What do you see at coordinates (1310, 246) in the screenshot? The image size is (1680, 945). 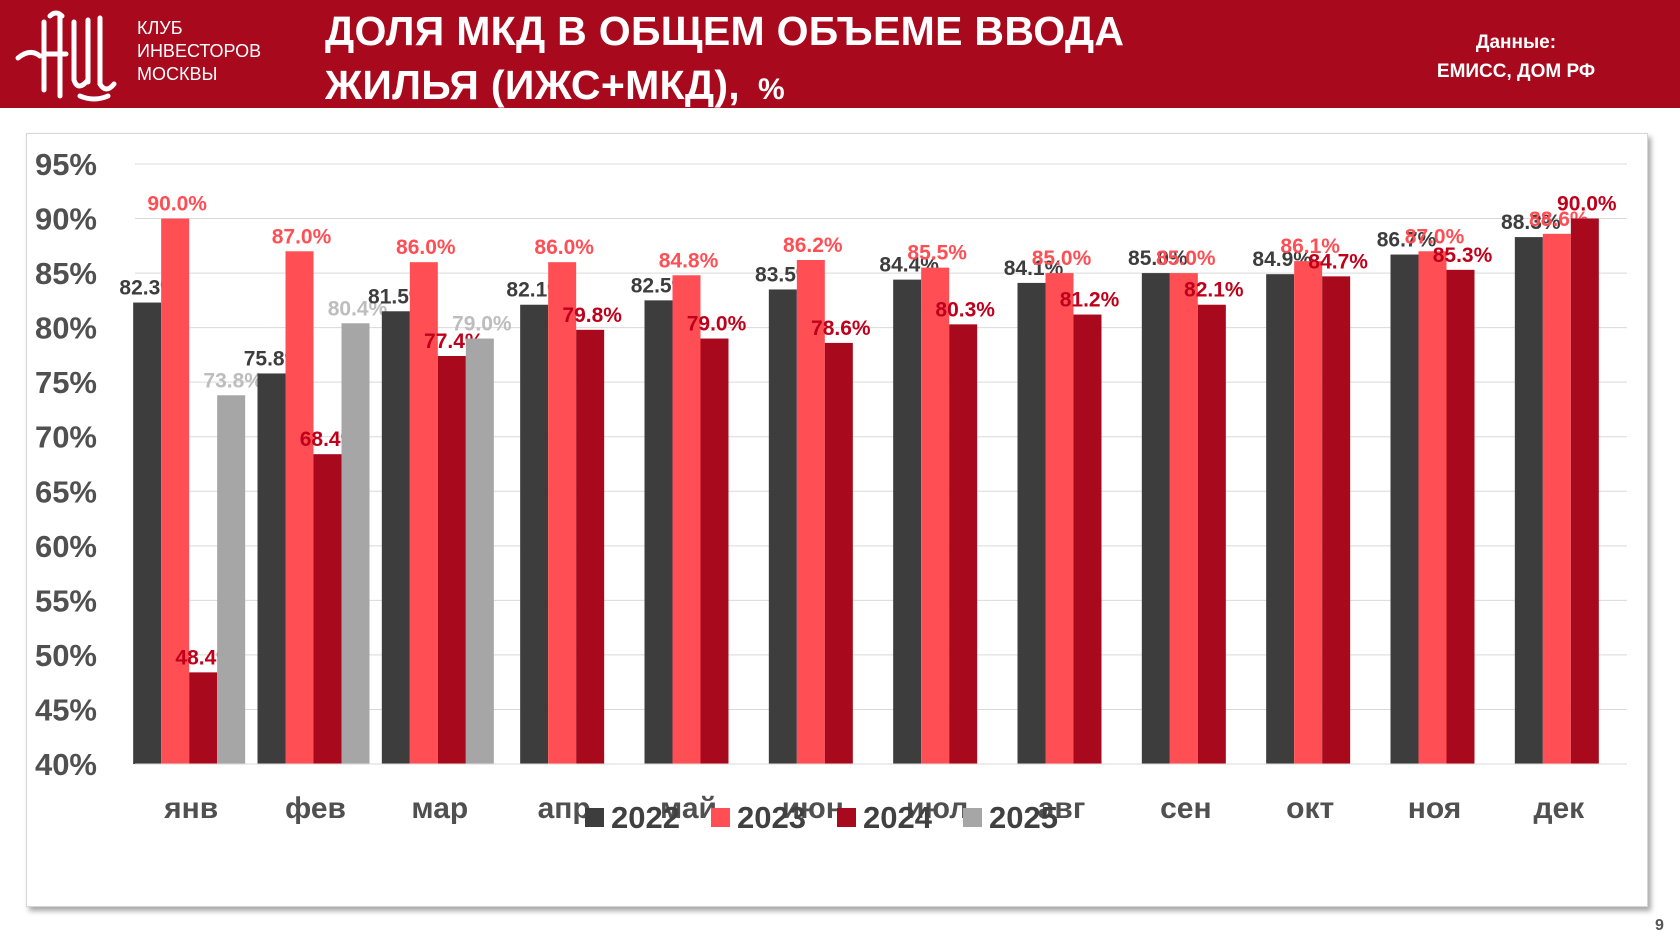 I see `data-label: 86.1%` at bounding box center [1310, 246].